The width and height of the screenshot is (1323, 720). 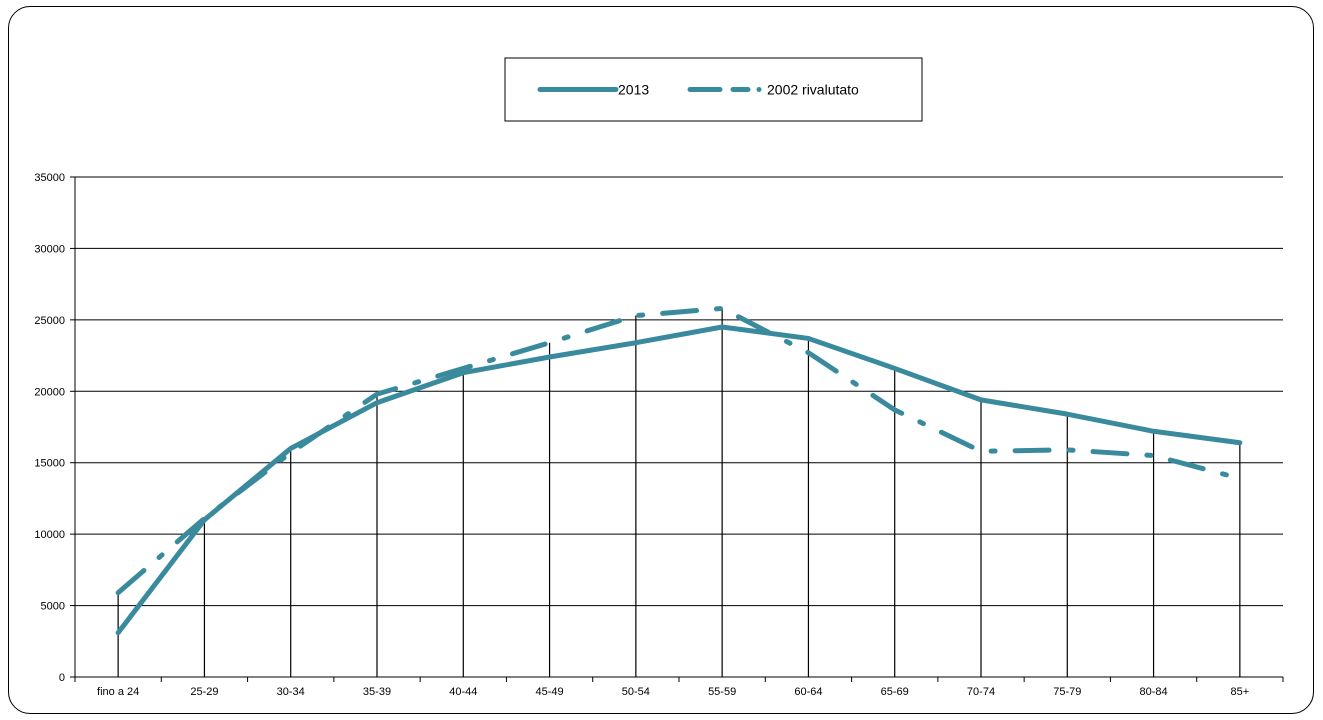 What do you see at coordinates (49, 178) in the screenshot?
I see `y-tick-label: 35000` at bounding box center [49, 178].